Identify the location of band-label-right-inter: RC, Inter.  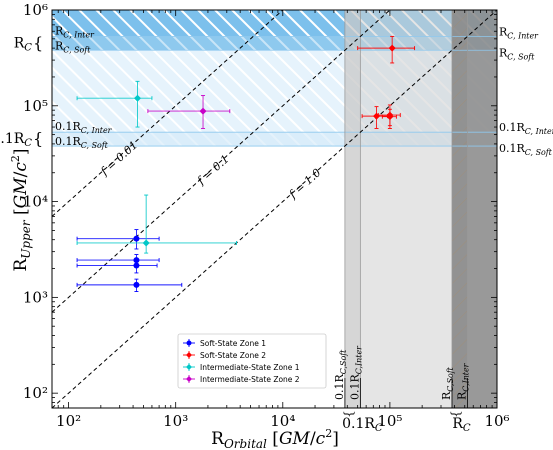
(519, 32).